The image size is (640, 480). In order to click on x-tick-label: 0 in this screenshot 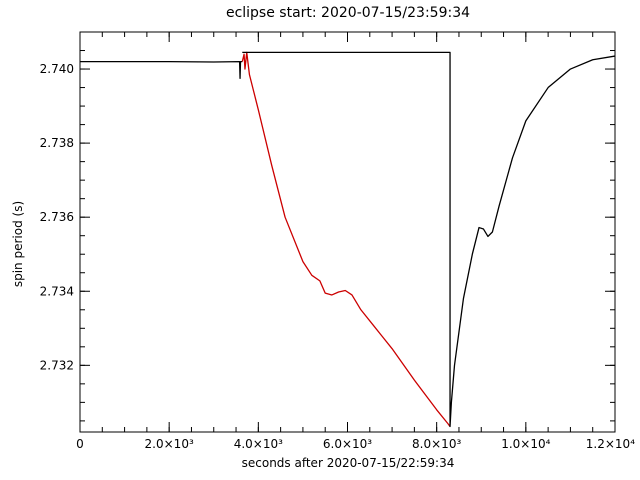, I will do `click(80, 444)`.